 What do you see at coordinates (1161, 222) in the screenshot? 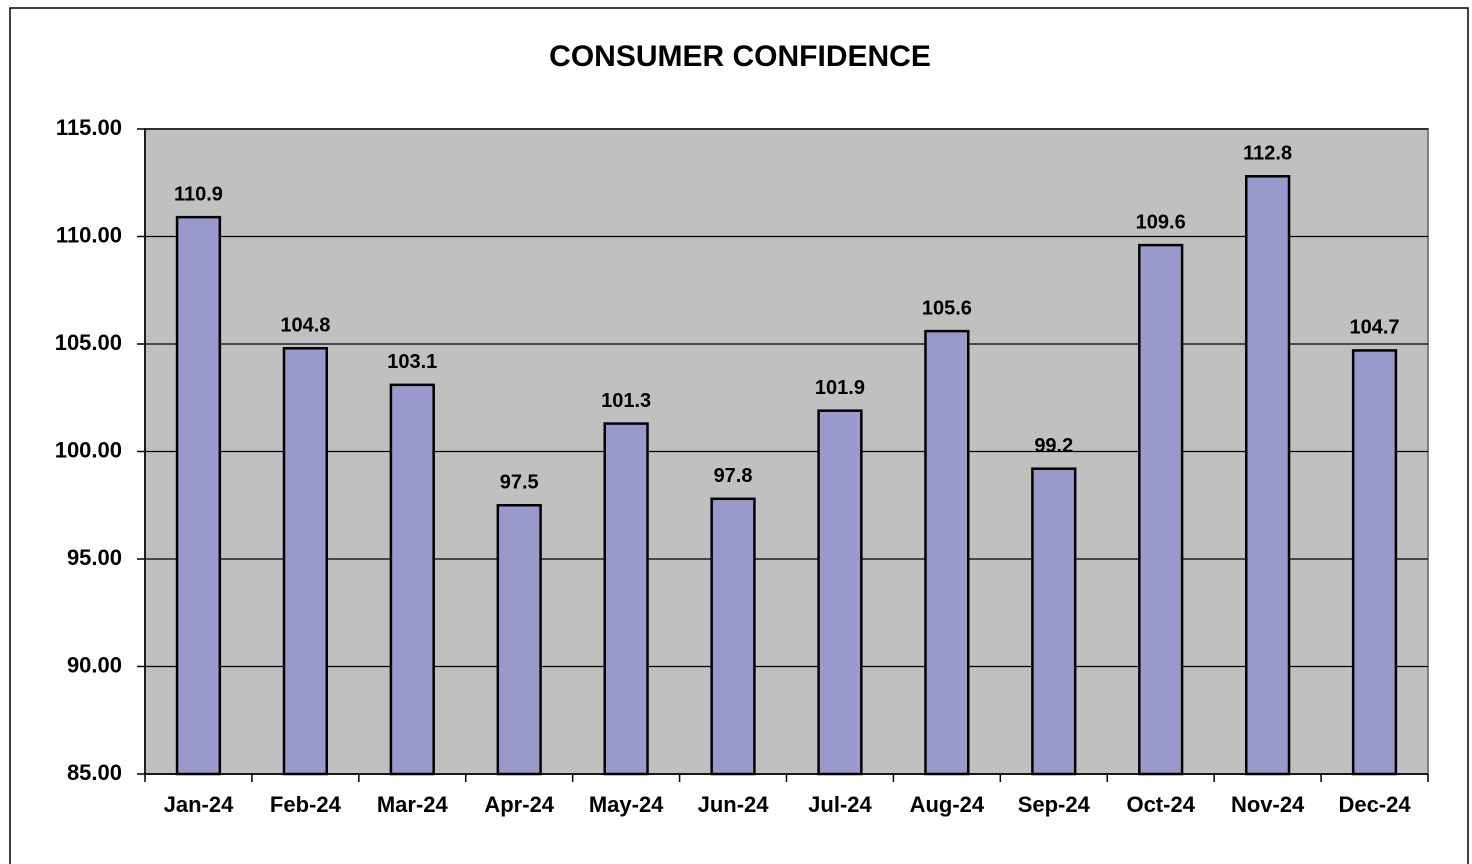
I see `data-label: 109.6` at bounding box center [1161, 222].